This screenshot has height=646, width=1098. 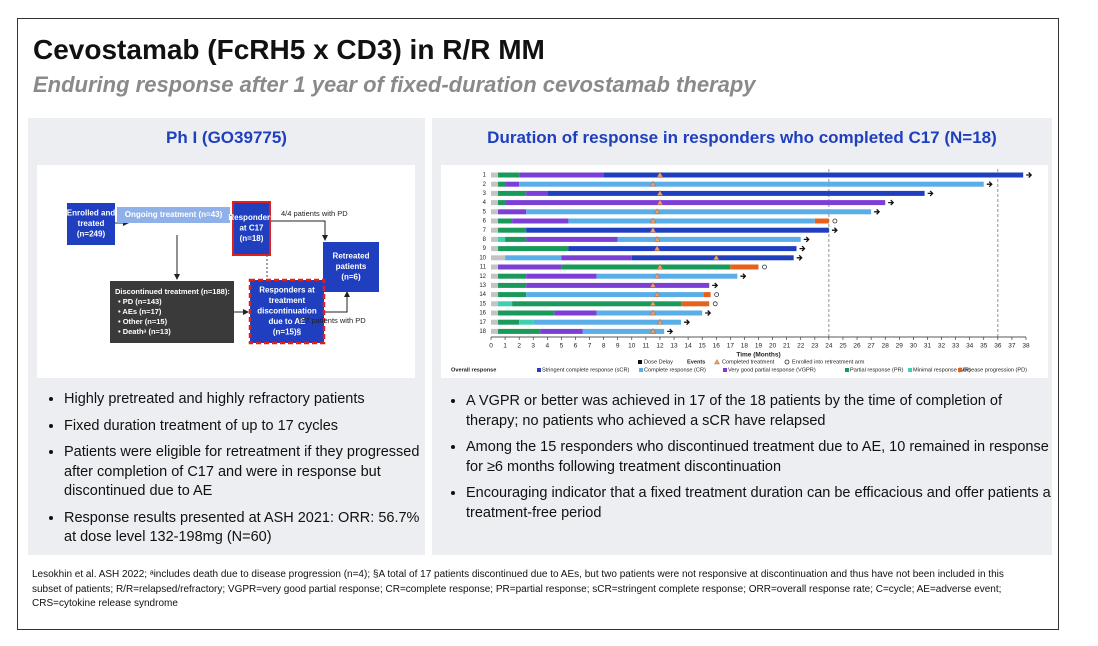 I want to click on row-label: 3, so click(x=485, y=194).